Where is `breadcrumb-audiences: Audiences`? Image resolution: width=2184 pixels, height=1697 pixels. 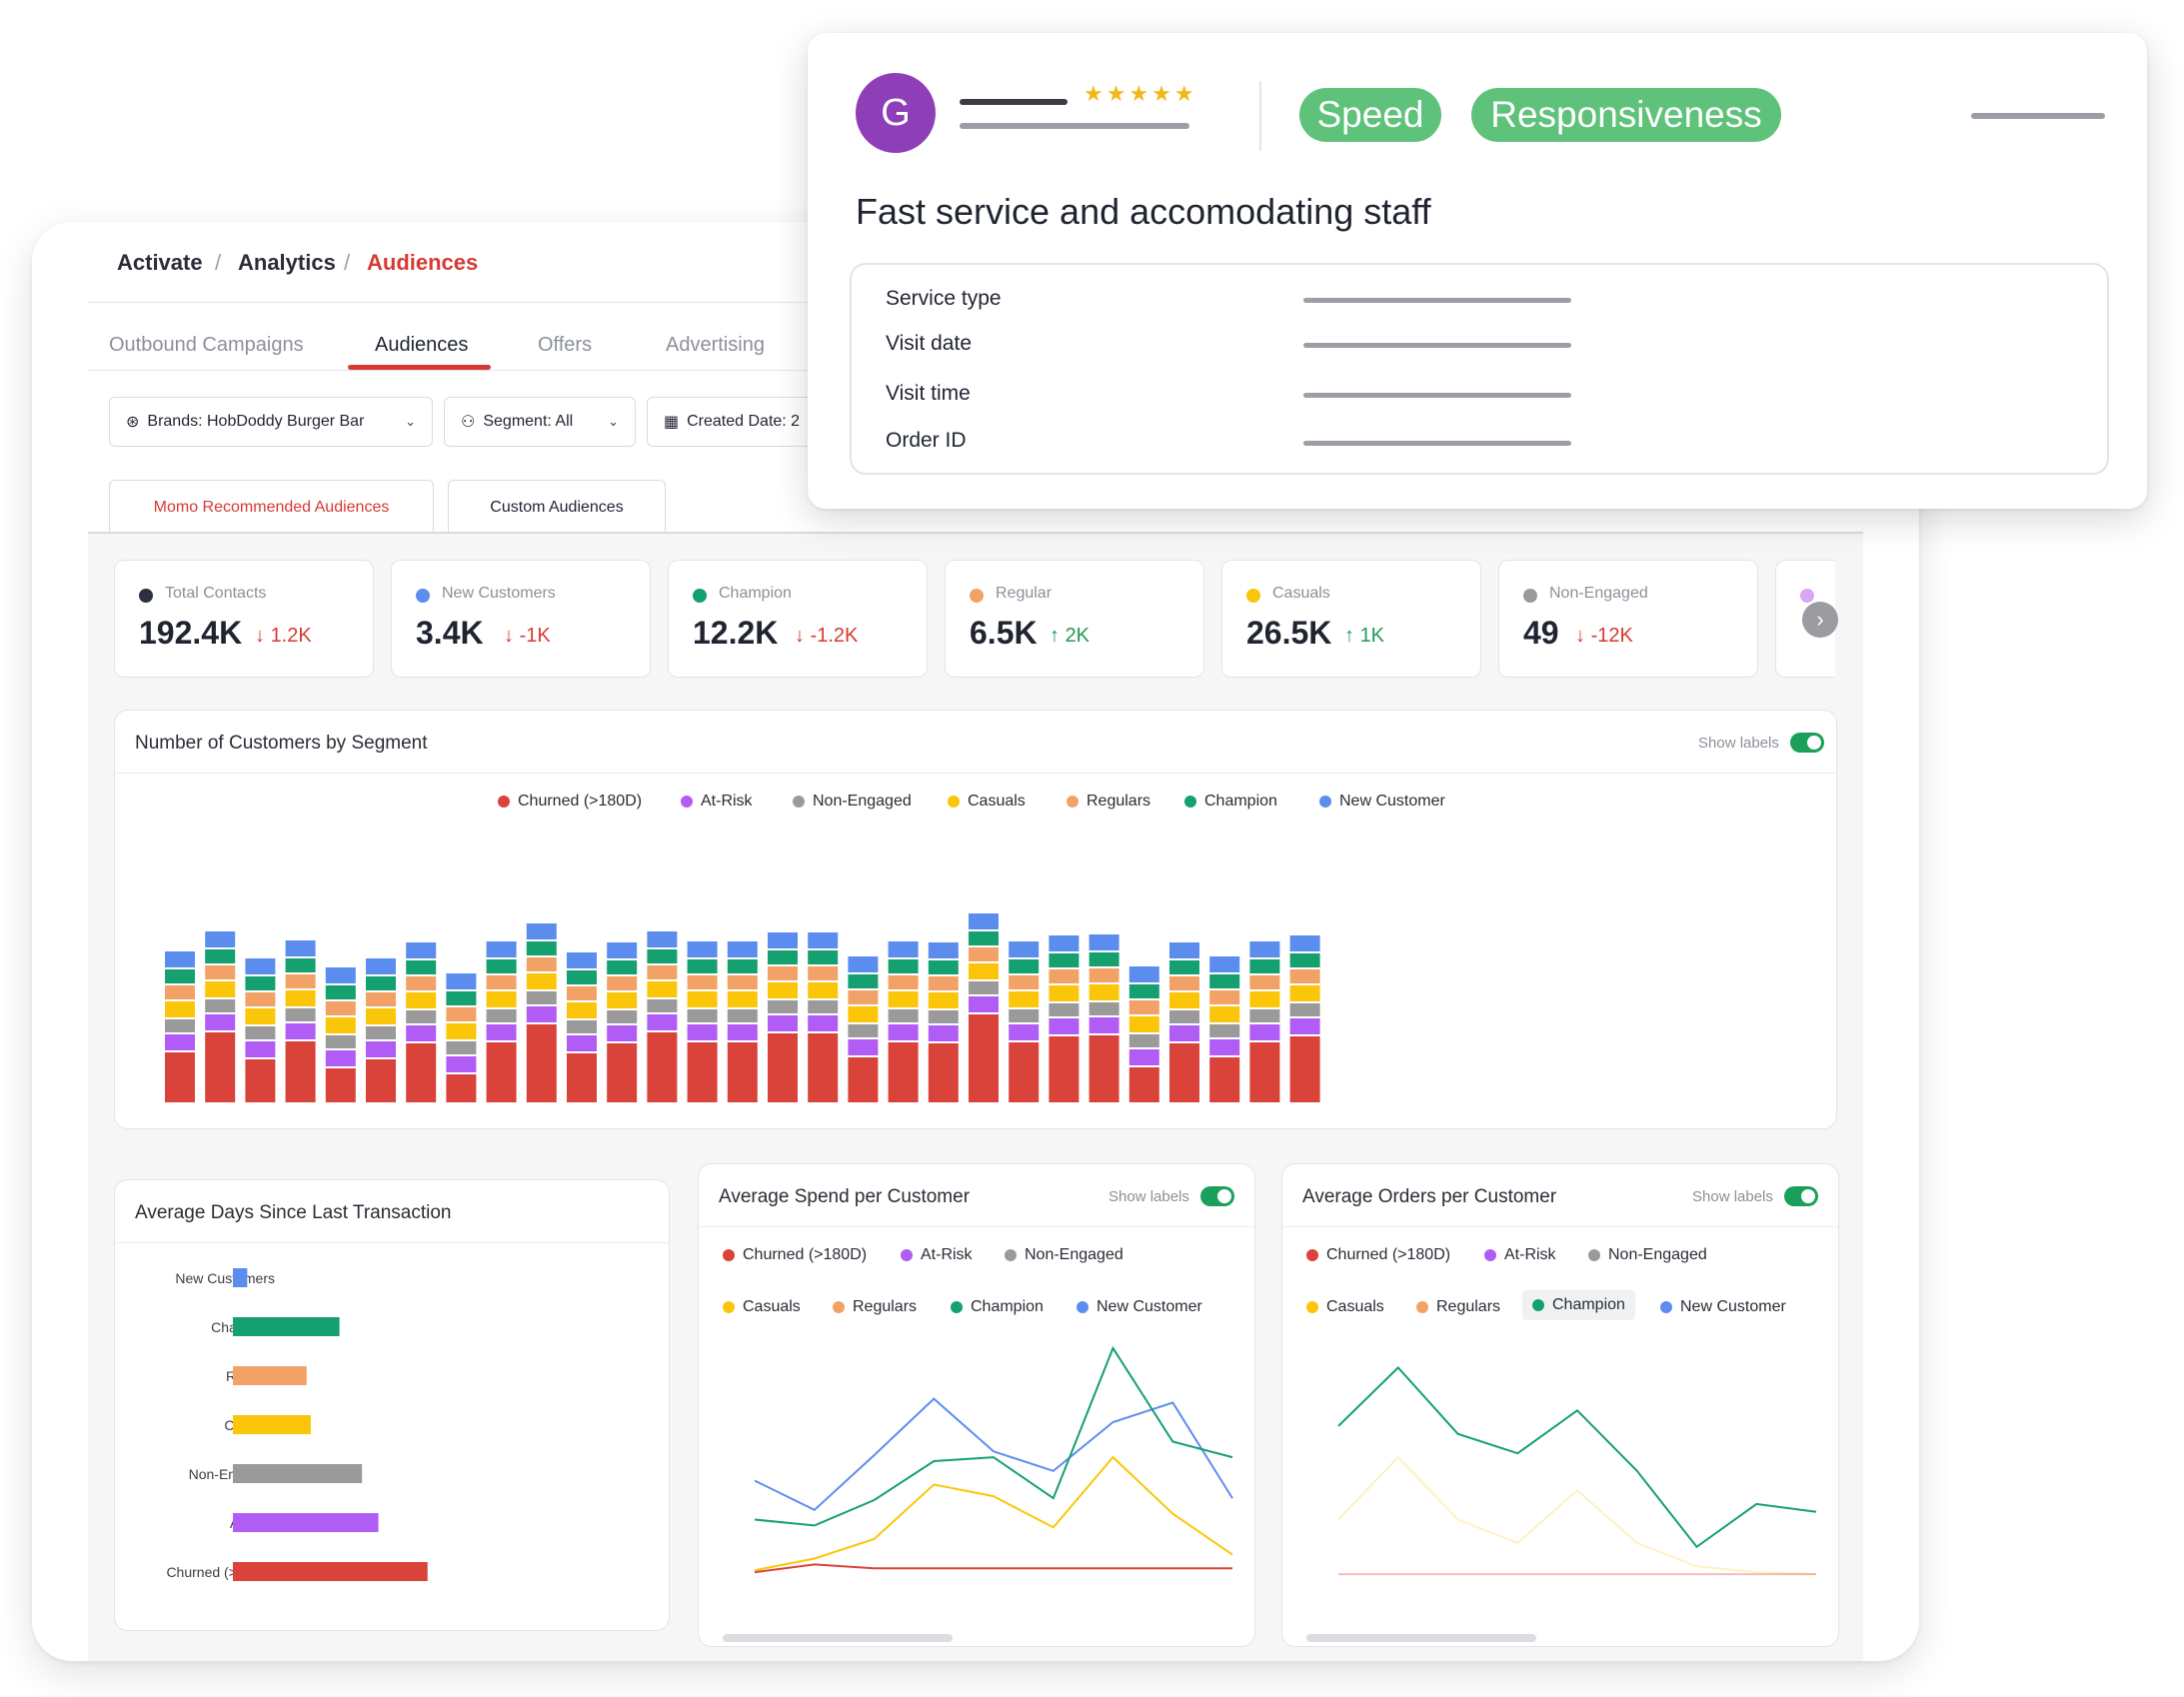
breadcrumb-audiences: Audiences is located at coordinates (423, 262).